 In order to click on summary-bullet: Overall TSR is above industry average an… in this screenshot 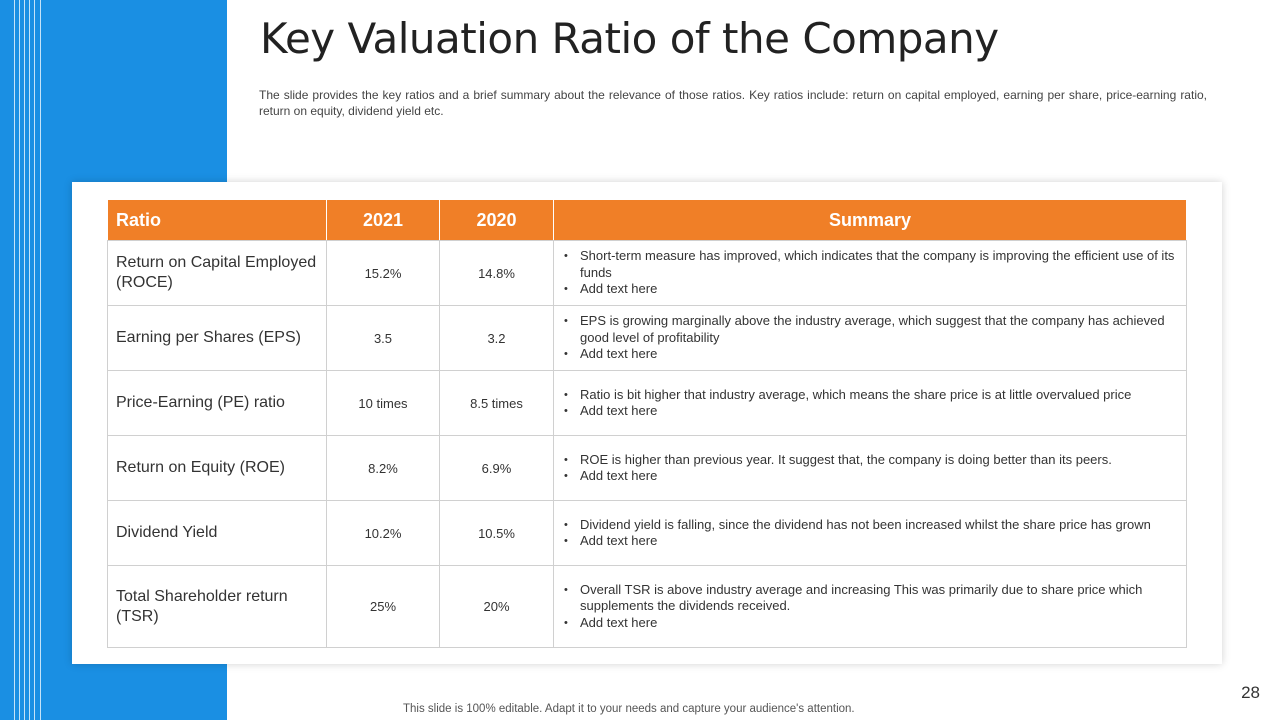, I will do `click(871, 598)`.